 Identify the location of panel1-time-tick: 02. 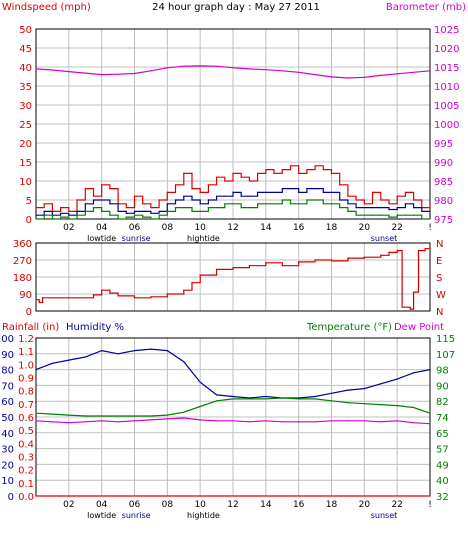
(68, 228).